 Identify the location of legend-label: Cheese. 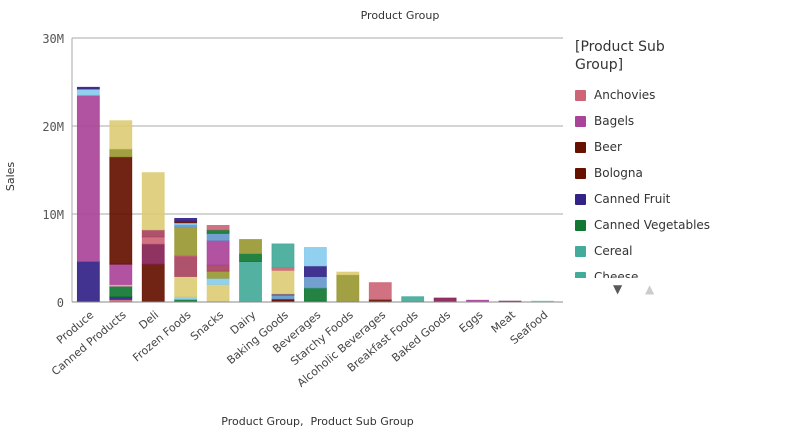
(616, 274).